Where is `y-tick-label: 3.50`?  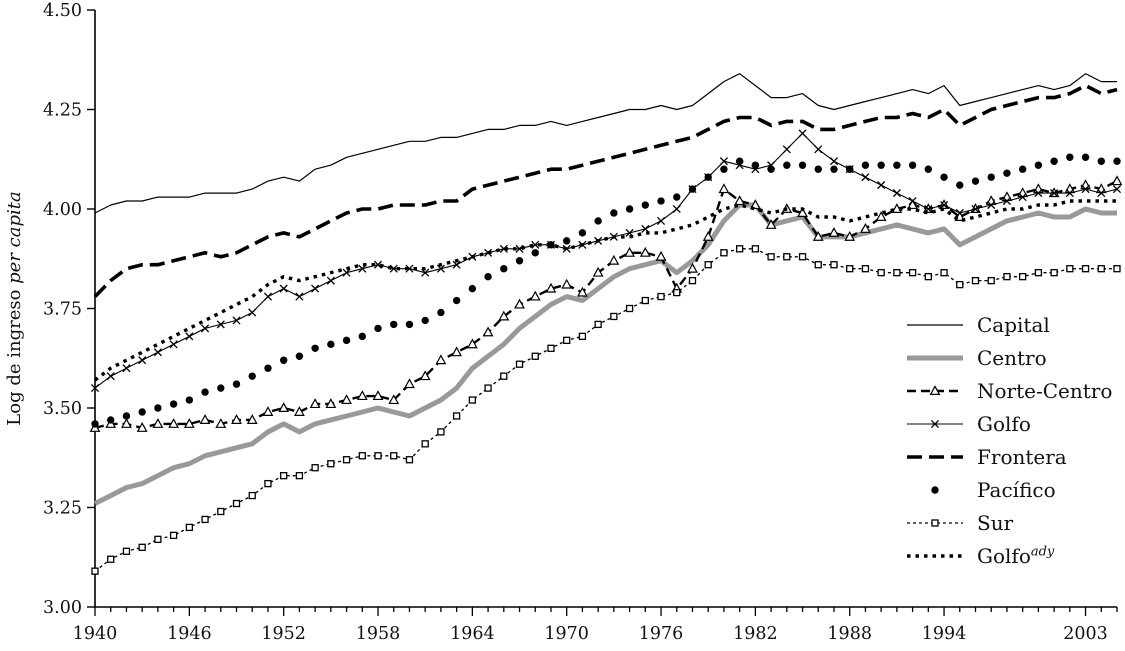 y-tick-label: 3.50 is located at coordinates (62, 409).